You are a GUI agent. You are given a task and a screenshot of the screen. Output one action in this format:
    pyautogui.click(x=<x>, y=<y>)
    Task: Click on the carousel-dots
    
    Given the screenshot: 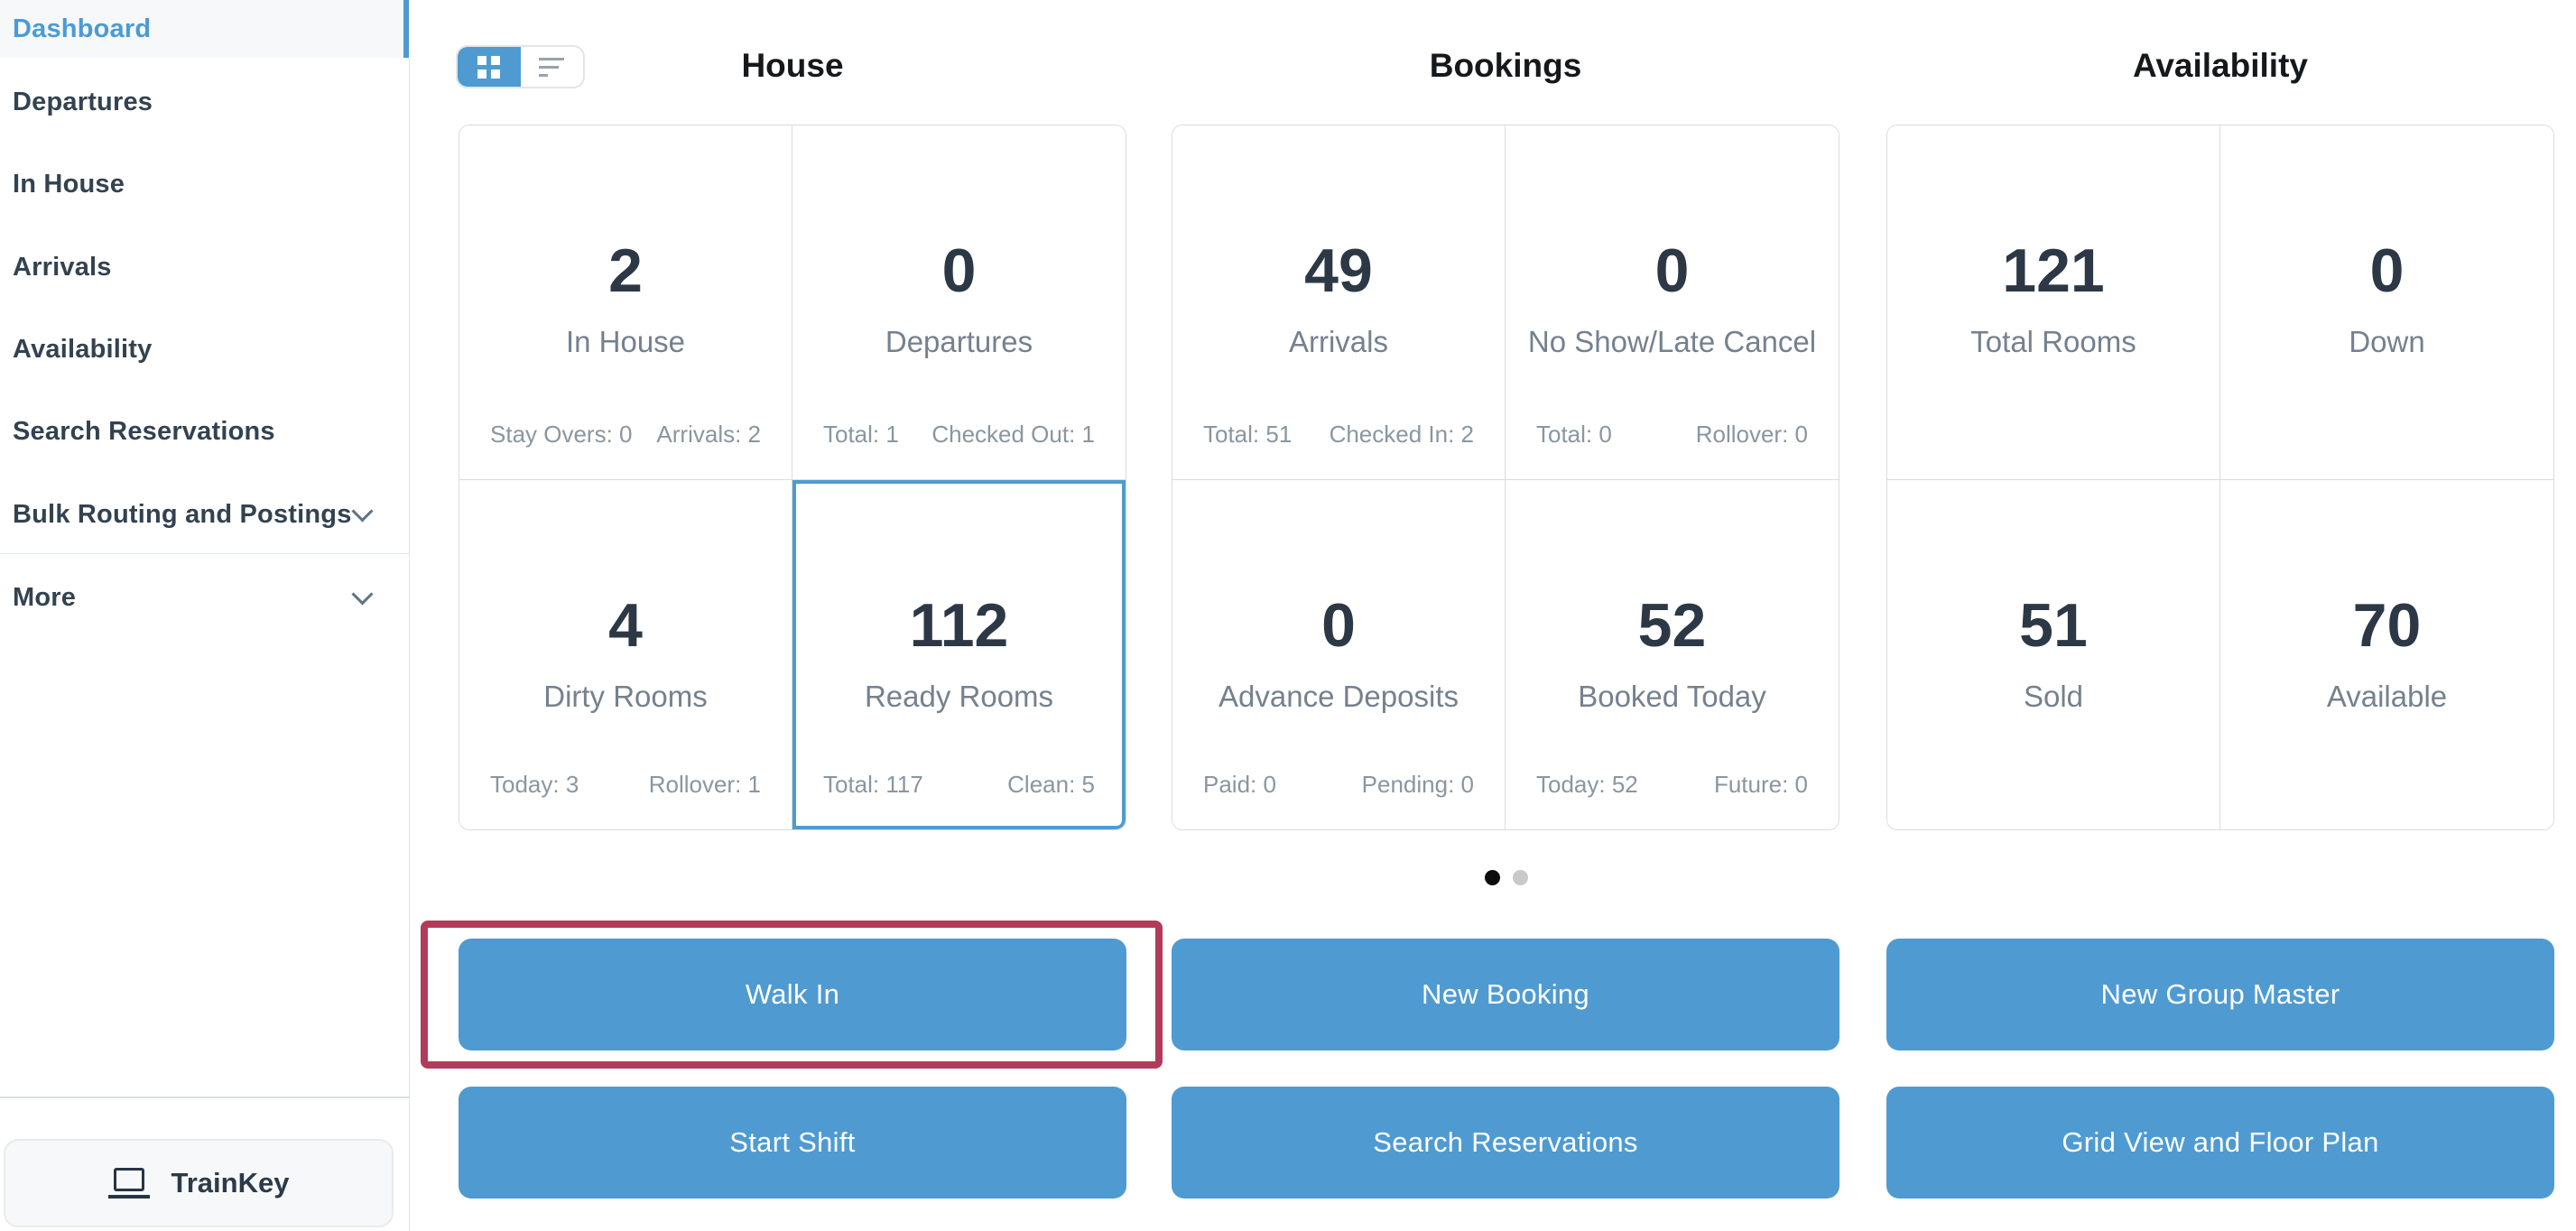 What is the action you would take?
    pyautogui.click(x=1506, y=878)
    